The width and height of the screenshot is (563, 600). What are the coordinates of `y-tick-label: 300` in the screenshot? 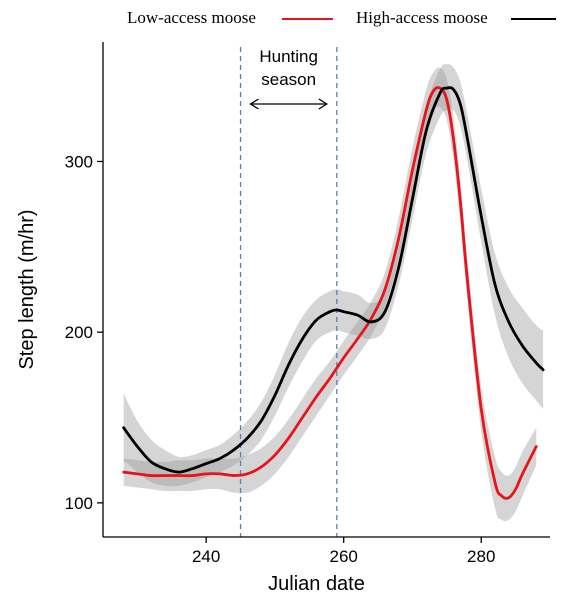 It's located at (79, 161).